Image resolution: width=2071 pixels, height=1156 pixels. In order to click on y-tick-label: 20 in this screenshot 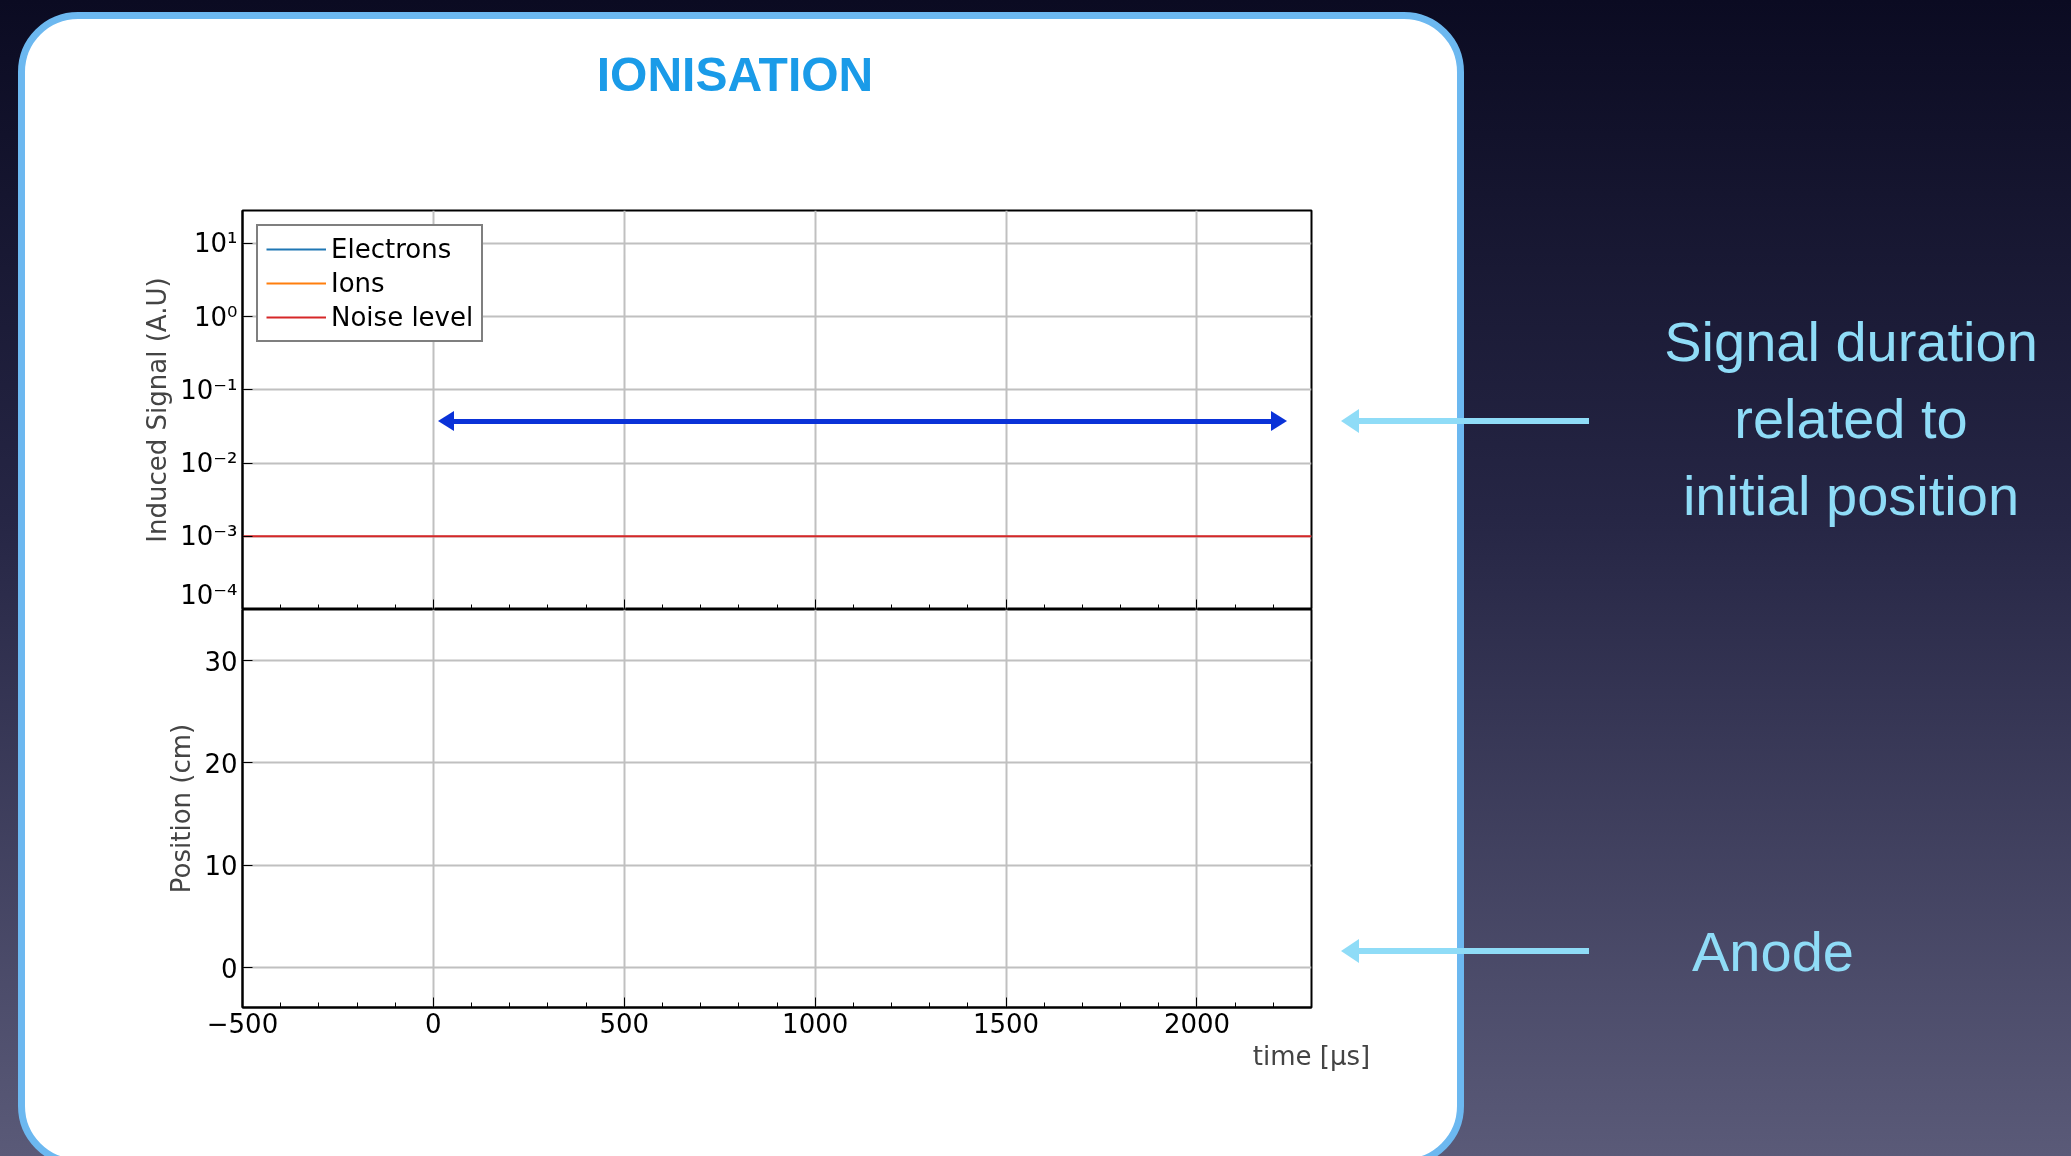, I will do `click(221, 763)`.